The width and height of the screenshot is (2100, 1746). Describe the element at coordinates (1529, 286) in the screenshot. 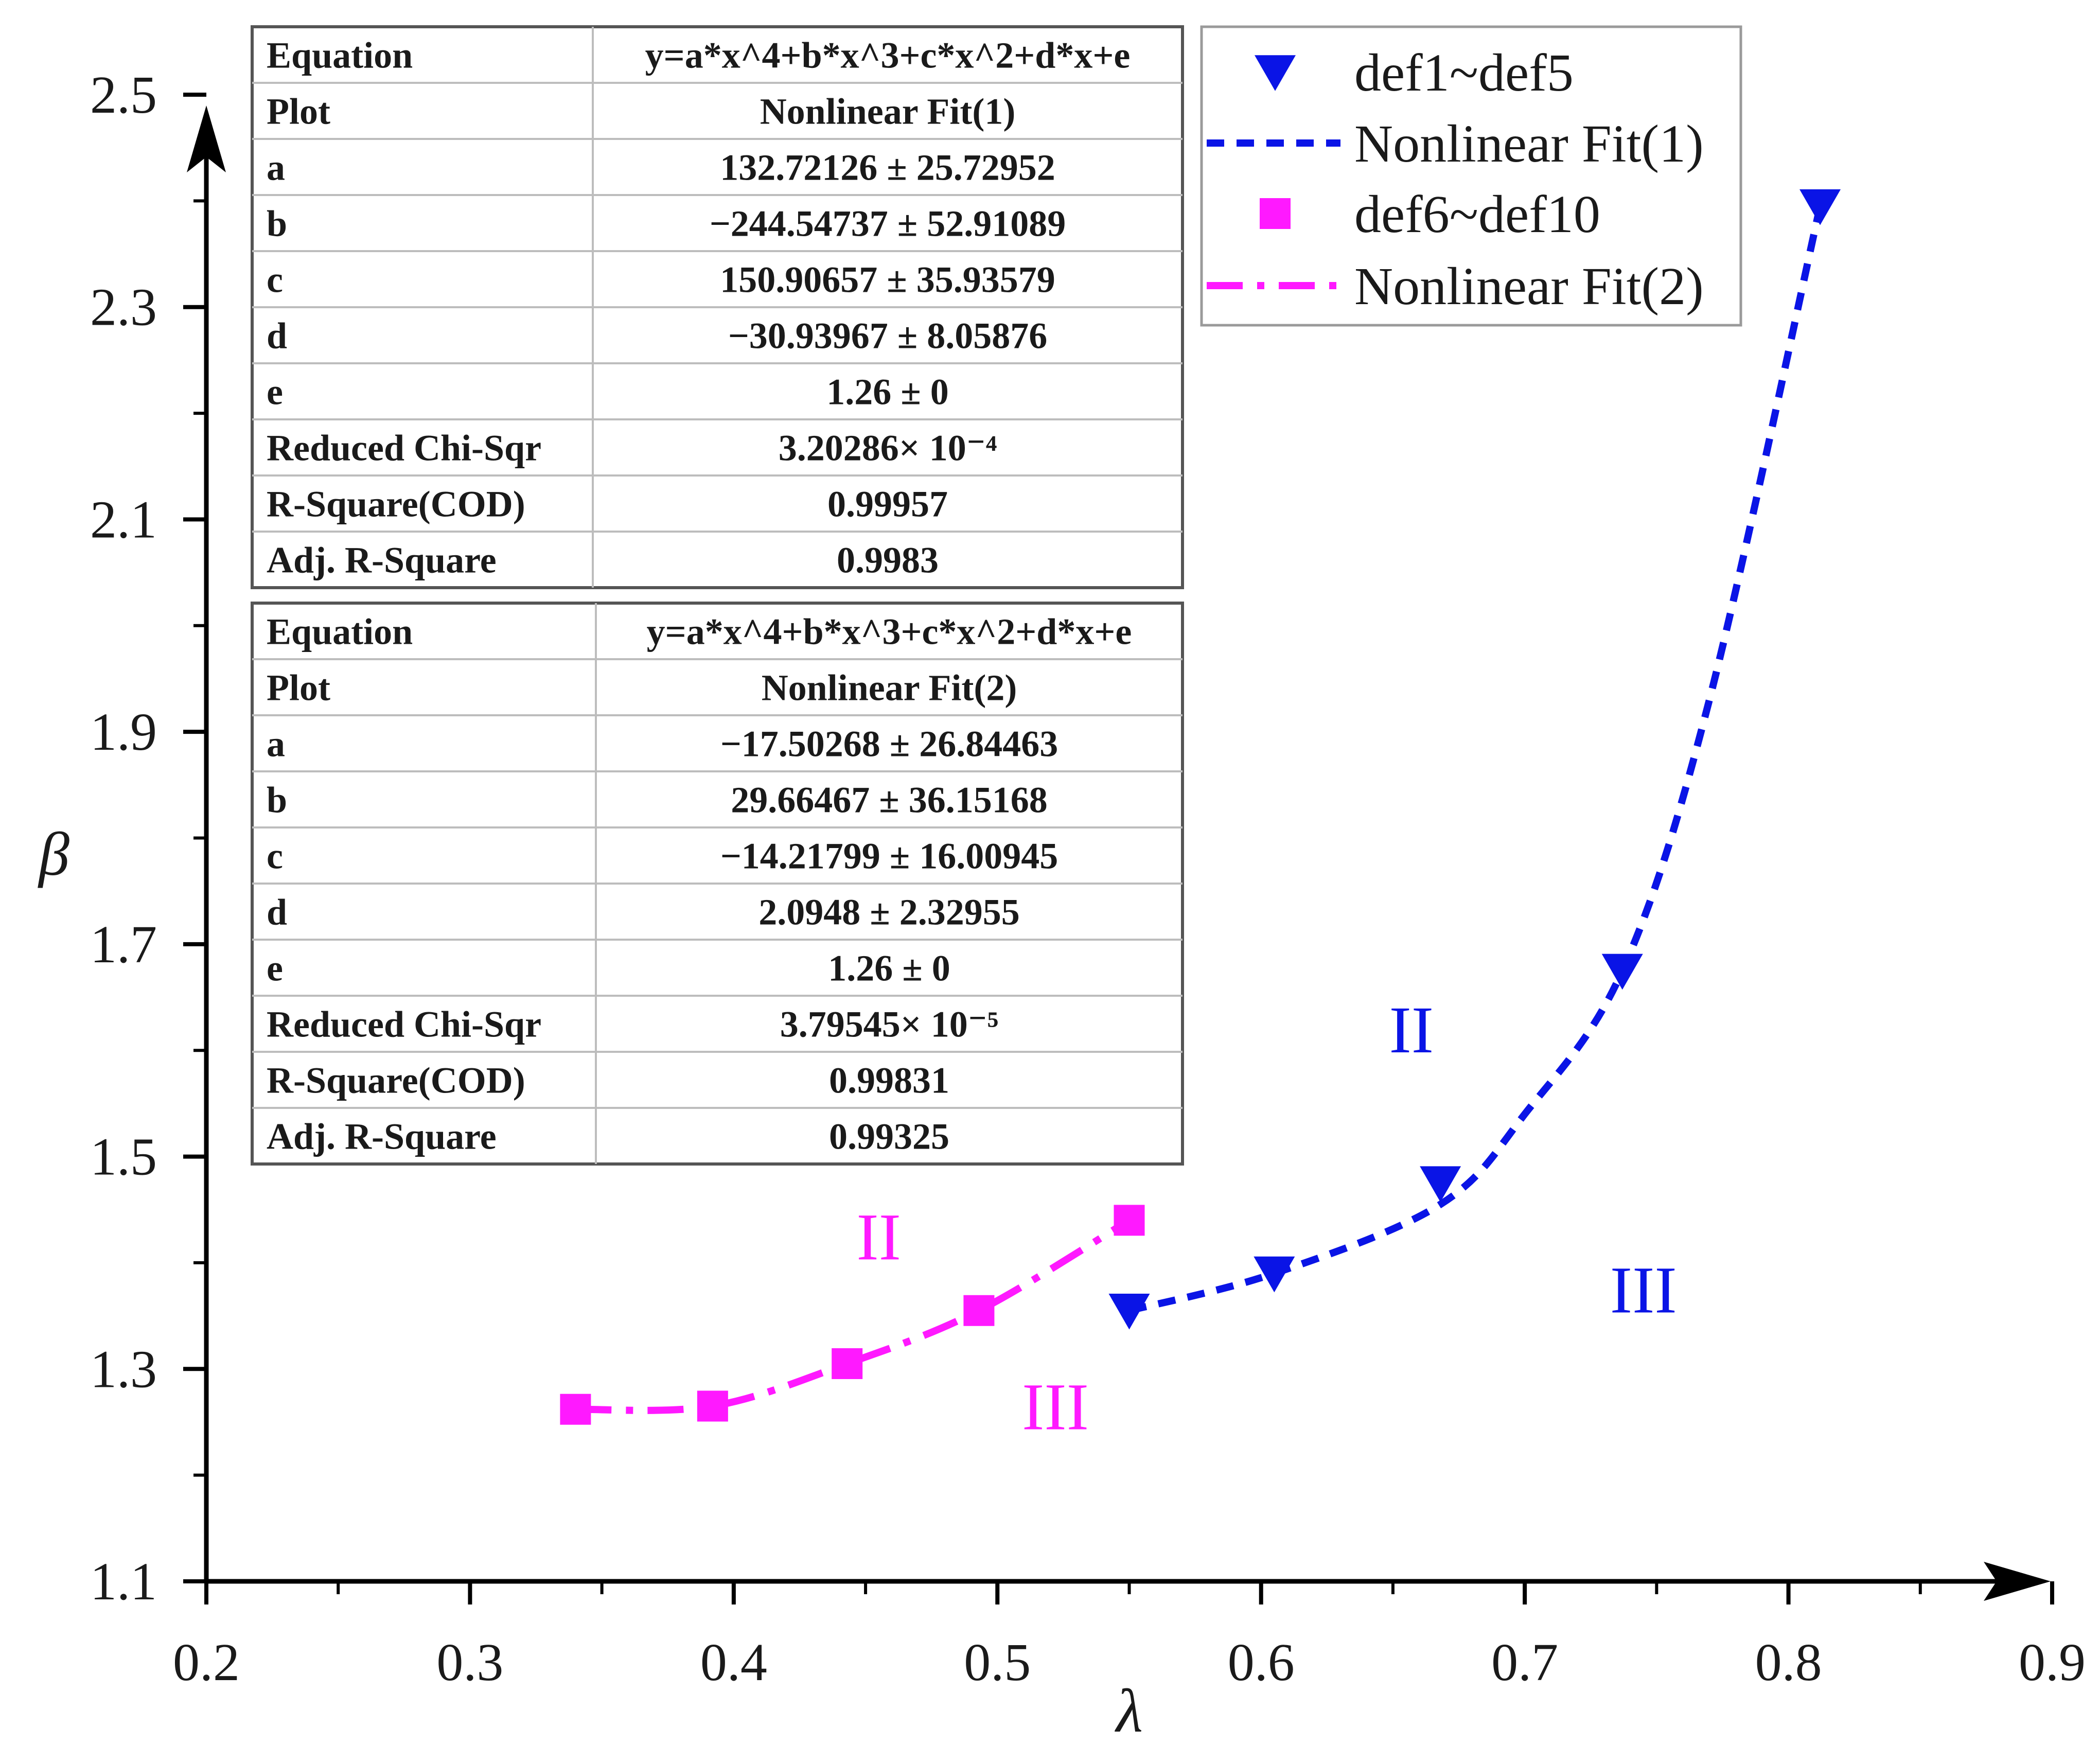

I see `legend-label: Nonlinear Fit(2)` at that location.